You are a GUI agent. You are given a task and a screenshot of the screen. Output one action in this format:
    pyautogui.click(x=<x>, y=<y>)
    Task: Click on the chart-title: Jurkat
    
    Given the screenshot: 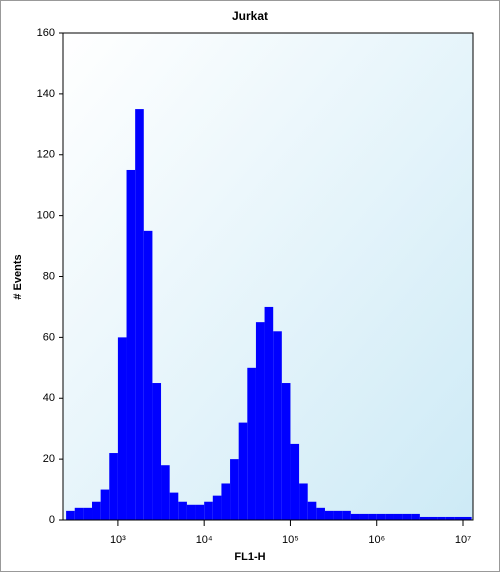 What is the action you would take?
    pyautogui.click(x=250, y=16)
    